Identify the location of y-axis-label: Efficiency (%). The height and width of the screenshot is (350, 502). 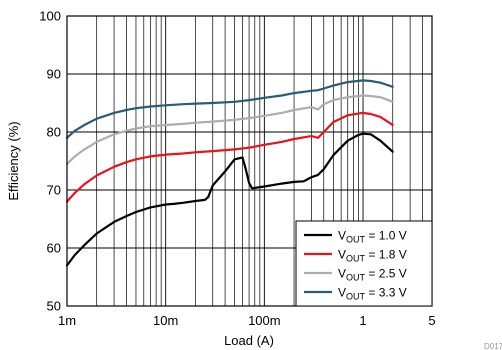
(13, 160).